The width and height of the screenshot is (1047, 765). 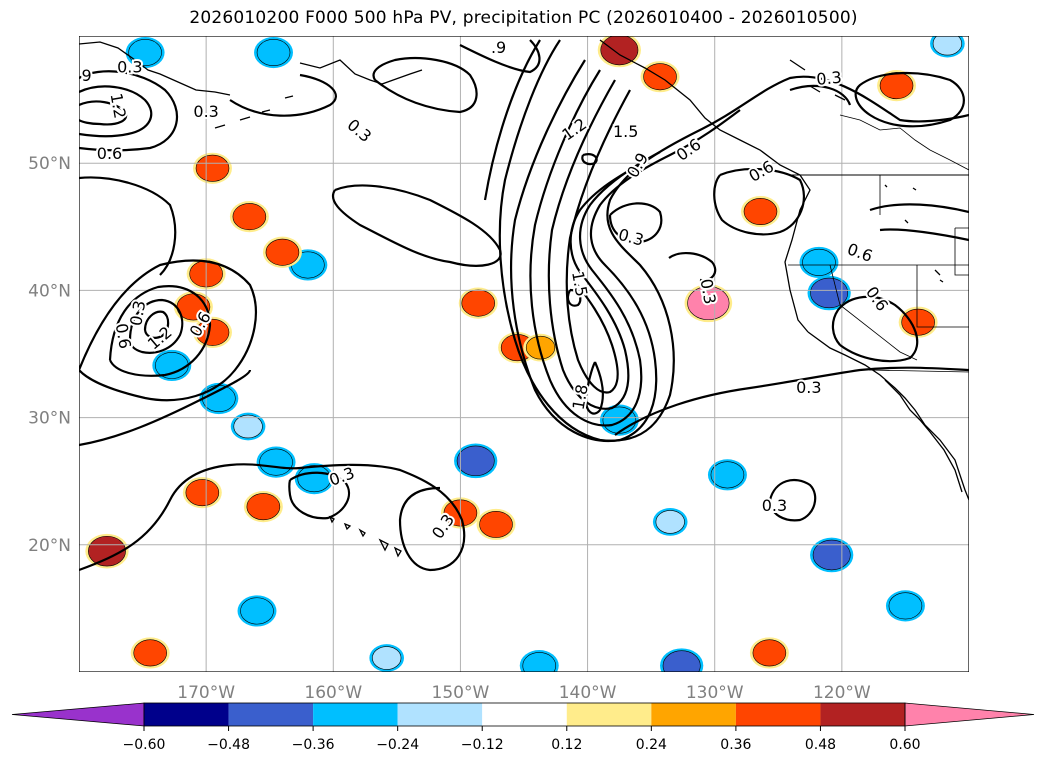 I want to click on colorbar-extend-high, so click(x=969, y=714).